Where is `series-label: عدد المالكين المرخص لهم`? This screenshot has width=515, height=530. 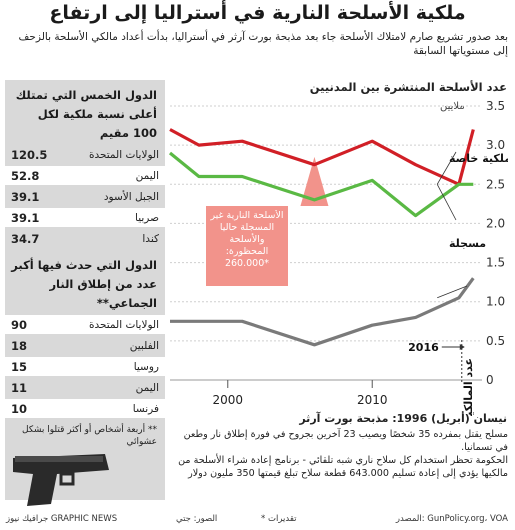 series-label: عدد المالكين المرخص لهم is located at coordinates (468, 387).